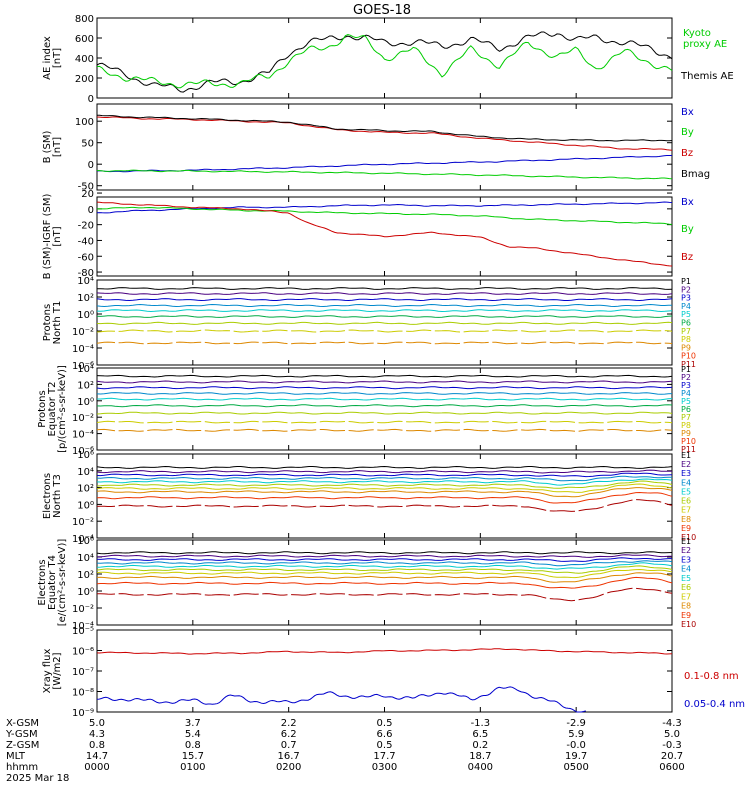  Describe the element at coordinates (193, 734) in the screenshot. I see `footer-value: 5.4` at that location.